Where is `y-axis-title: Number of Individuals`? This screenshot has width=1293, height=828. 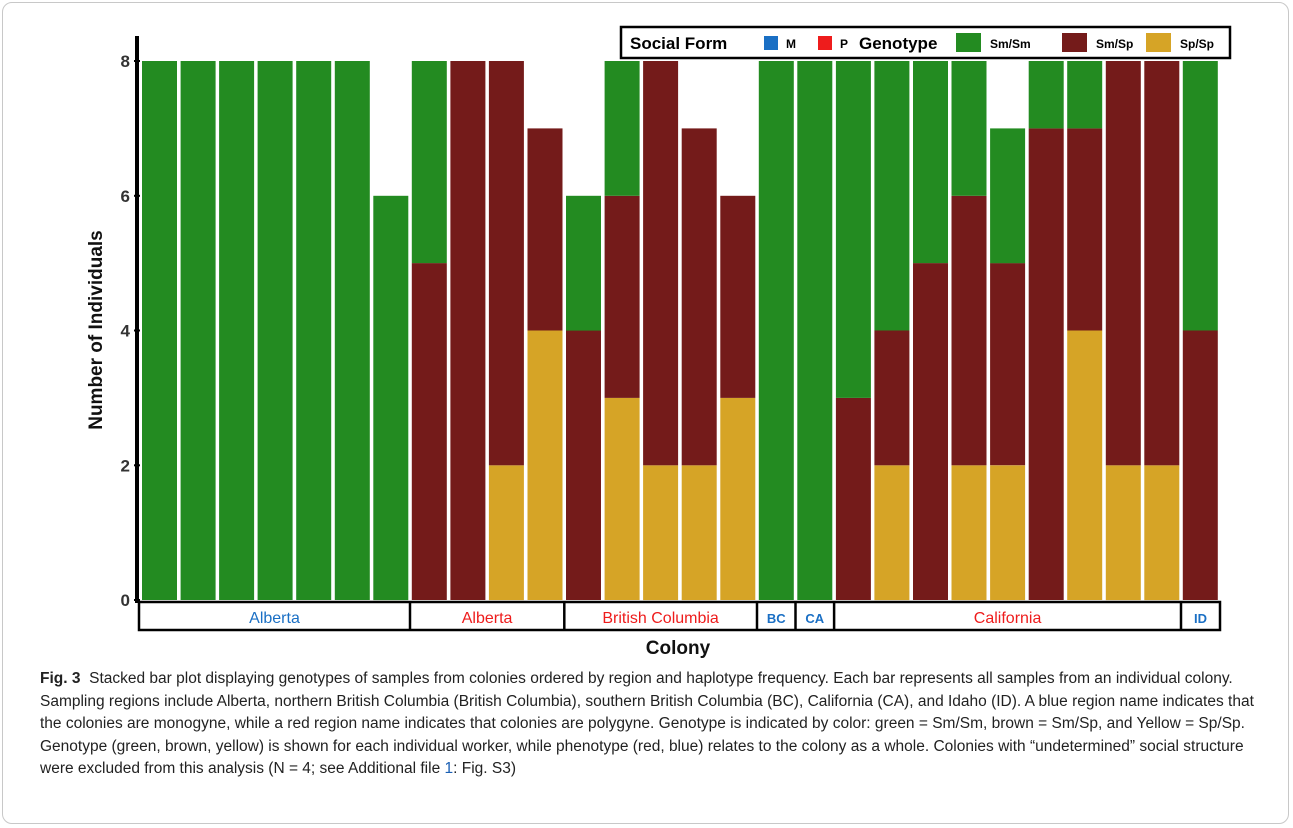
y-axis-title: Number of Individuals is located at coordinates (96, 330).